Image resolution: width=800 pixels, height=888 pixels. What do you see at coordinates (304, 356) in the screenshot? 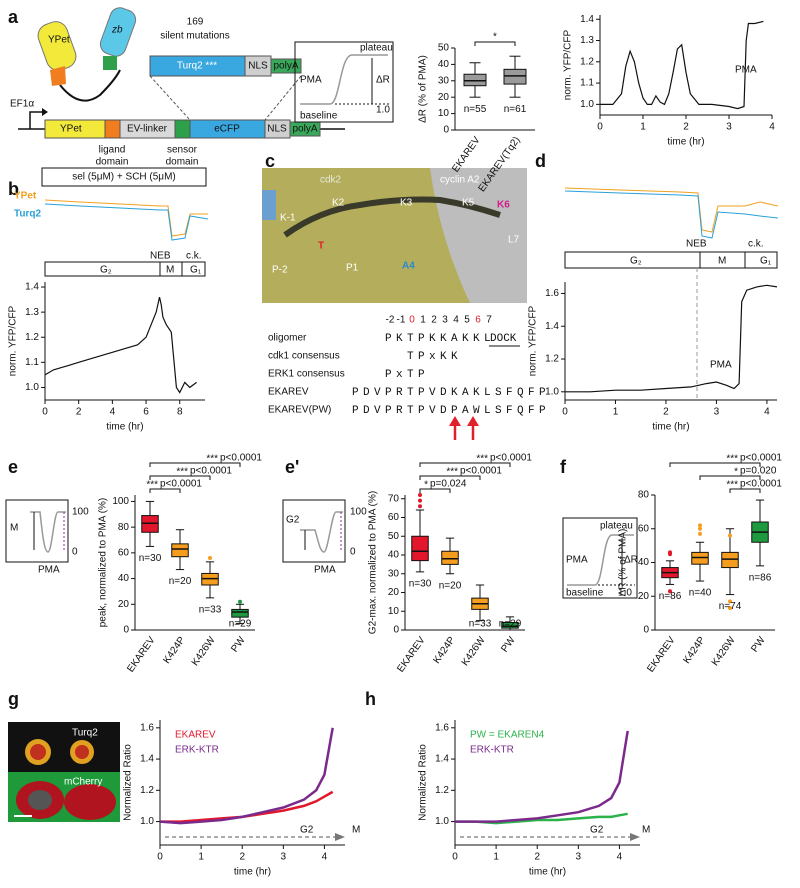
I see `seq-row-name: cdk1 consensus` at bounding box center [304, 356].